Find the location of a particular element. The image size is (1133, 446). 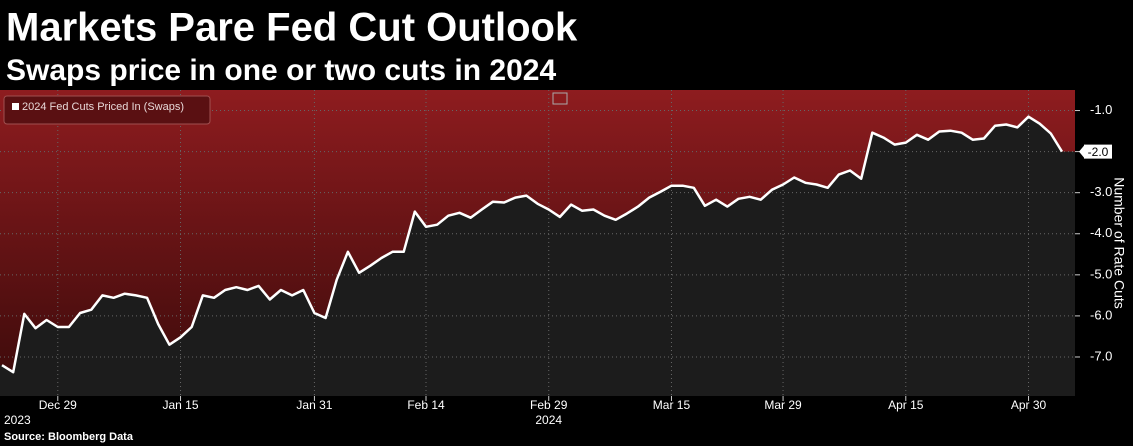

value-label-box is located at coordinates (1098, 151).